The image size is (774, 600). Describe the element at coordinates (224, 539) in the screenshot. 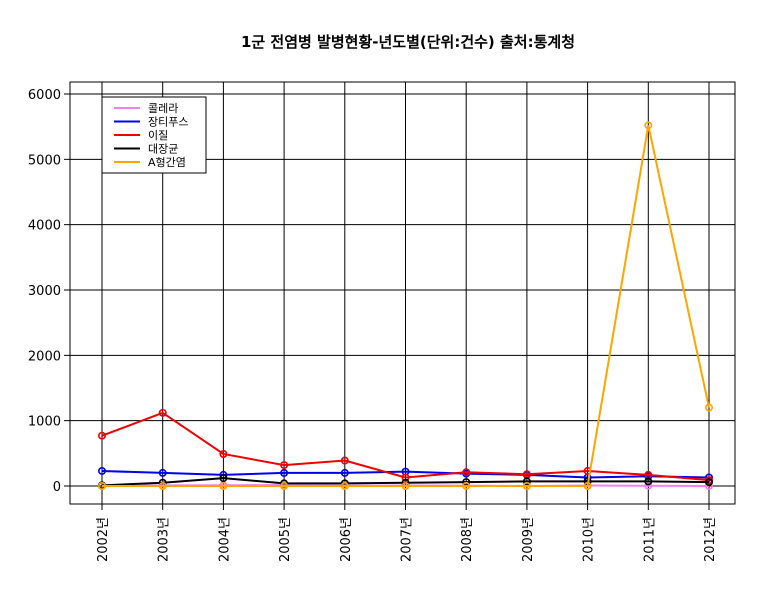

I see `x-tick-label: 2004년` at that location.